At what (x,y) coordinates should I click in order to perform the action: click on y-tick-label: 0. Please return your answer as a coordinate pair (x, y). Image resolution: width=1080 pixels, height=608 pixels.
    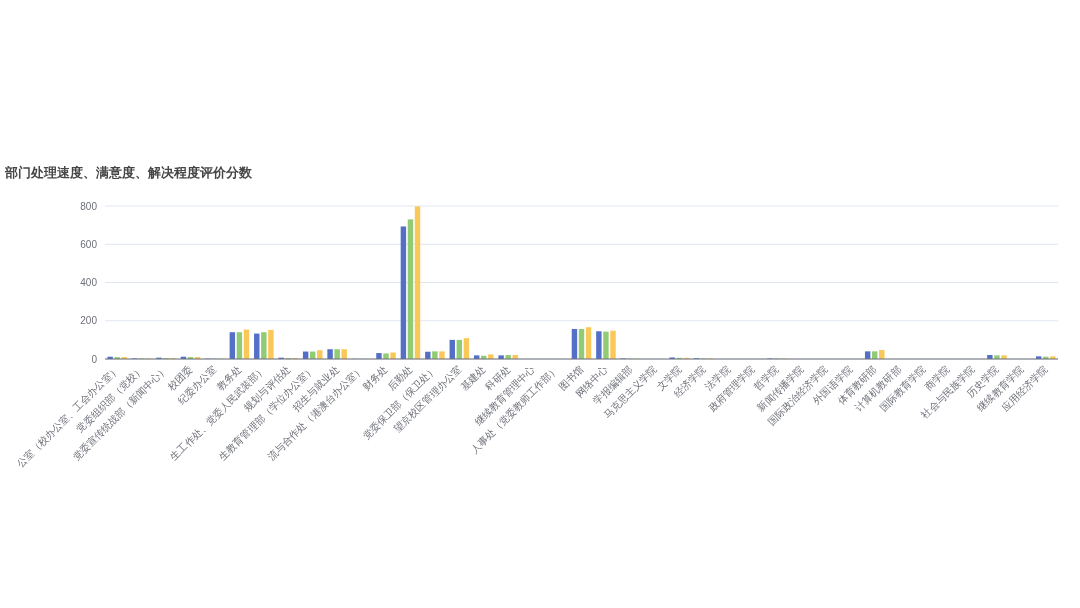
    Looking at the image, I should click on (94, 359).